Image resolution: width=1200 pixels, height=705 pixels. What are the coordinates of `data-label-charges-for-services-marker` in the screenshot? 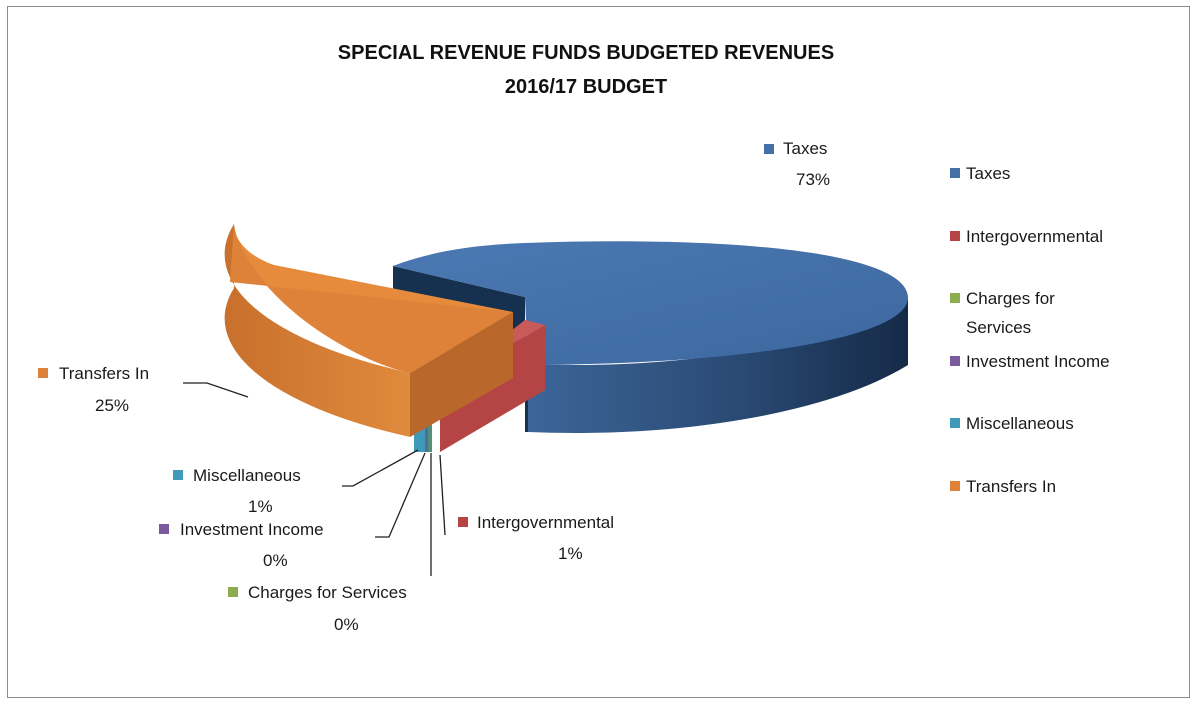 It's located at (233, 592).